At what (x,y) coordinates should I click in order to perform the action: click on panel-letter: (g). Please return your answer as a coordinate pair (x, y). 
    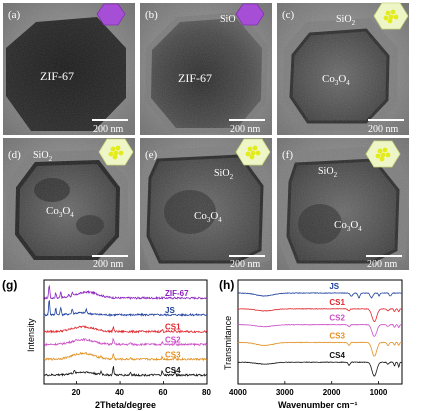
    Looking at the image, I should click on (9, 285).